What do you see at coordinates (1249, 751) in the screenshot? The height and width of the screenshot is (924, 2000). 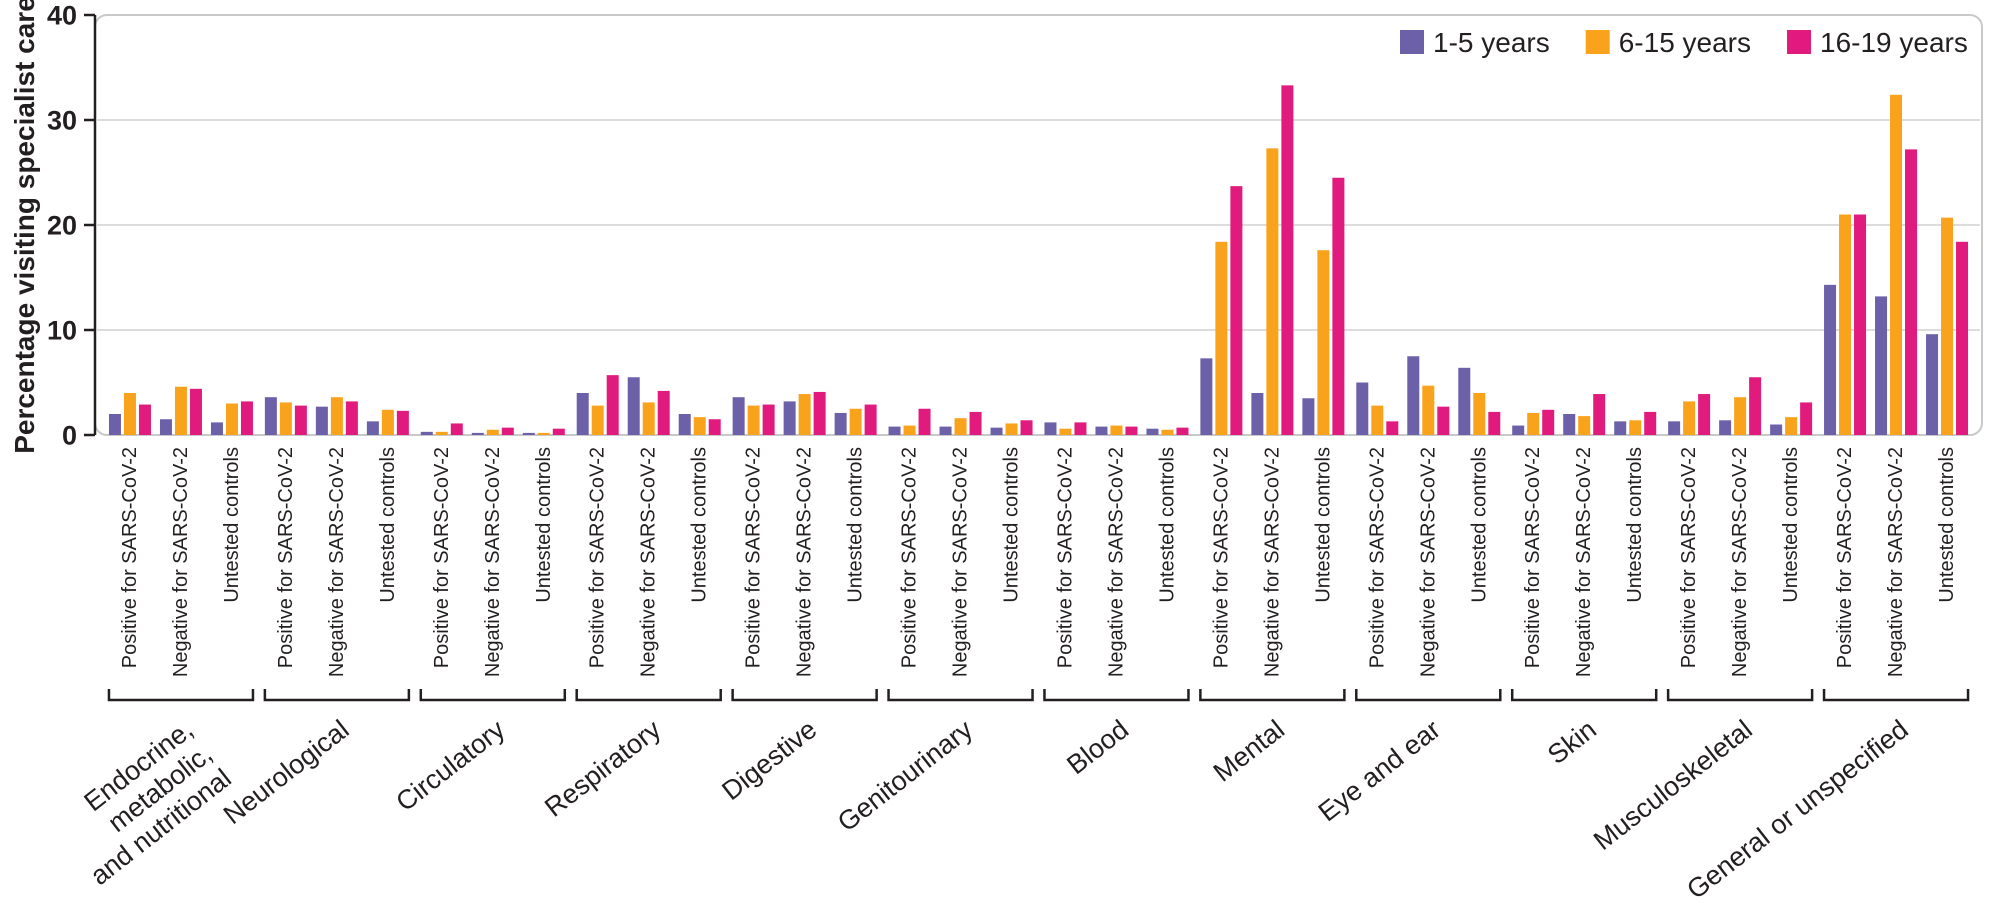 I see `category-label: Mental` at bounding box center [1249, 751].